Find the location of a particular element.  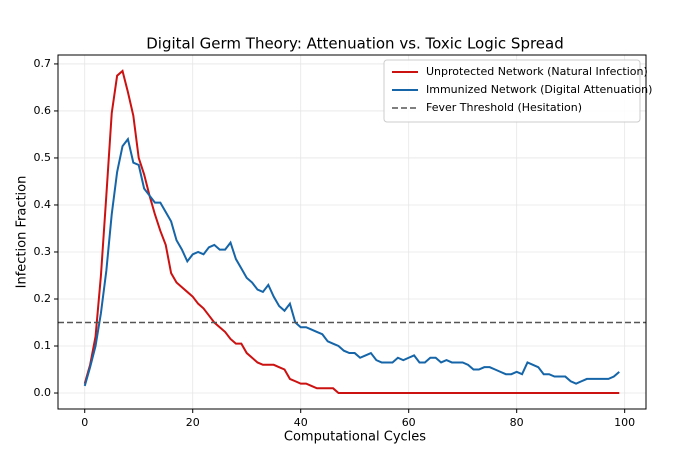

y-tick-label: 0.3 is located at coordinates (43, 251).